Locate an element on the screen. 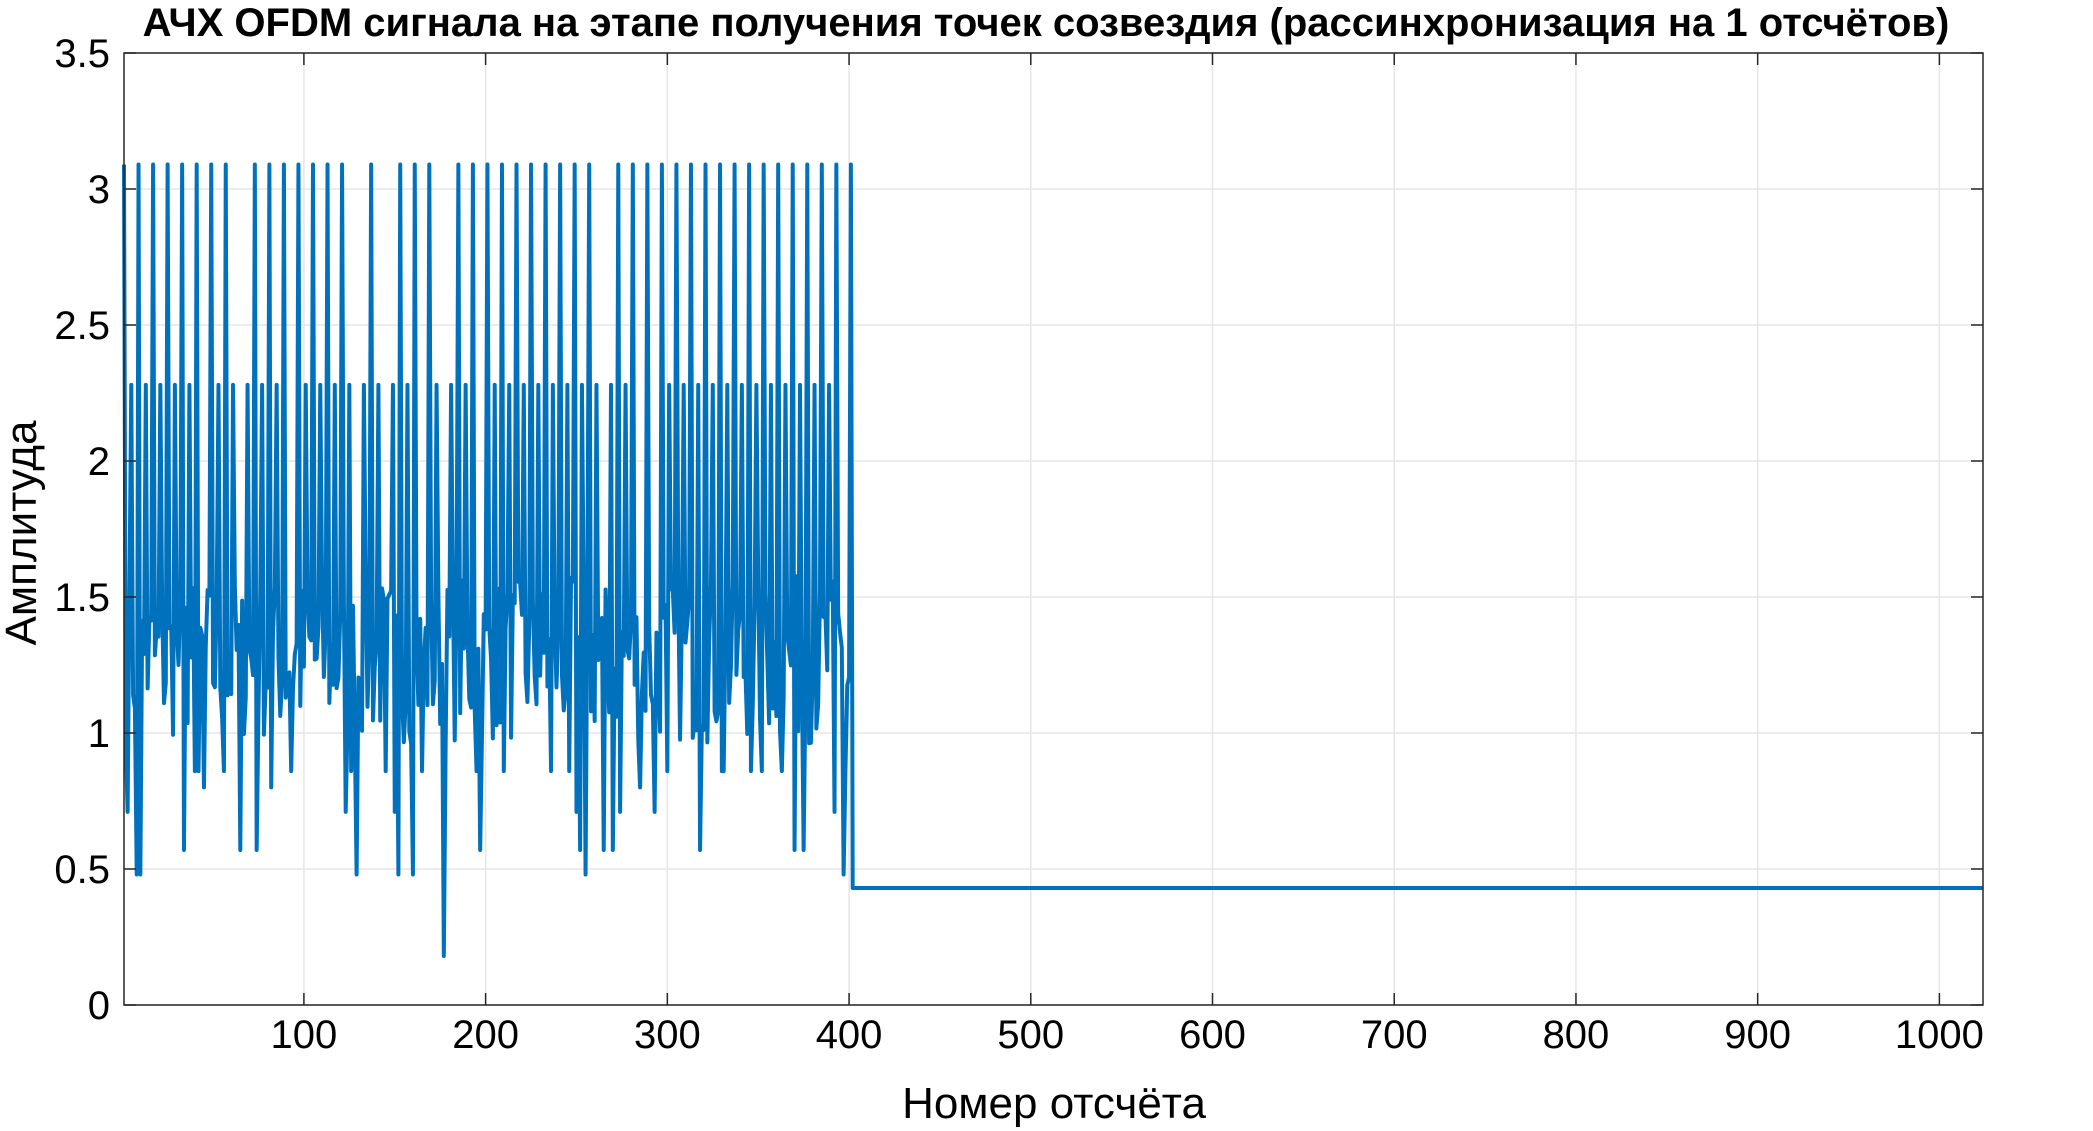  y-tick-label: 3 is located at coordinates (99, 190).